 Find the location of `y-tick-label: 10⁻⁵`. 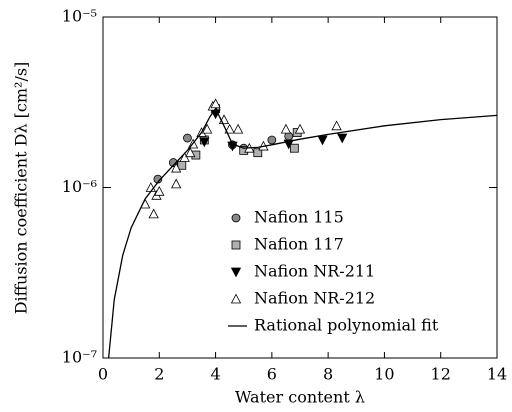

y-tick-label: 10⁻⁵ is located at coordinates (79, 16).